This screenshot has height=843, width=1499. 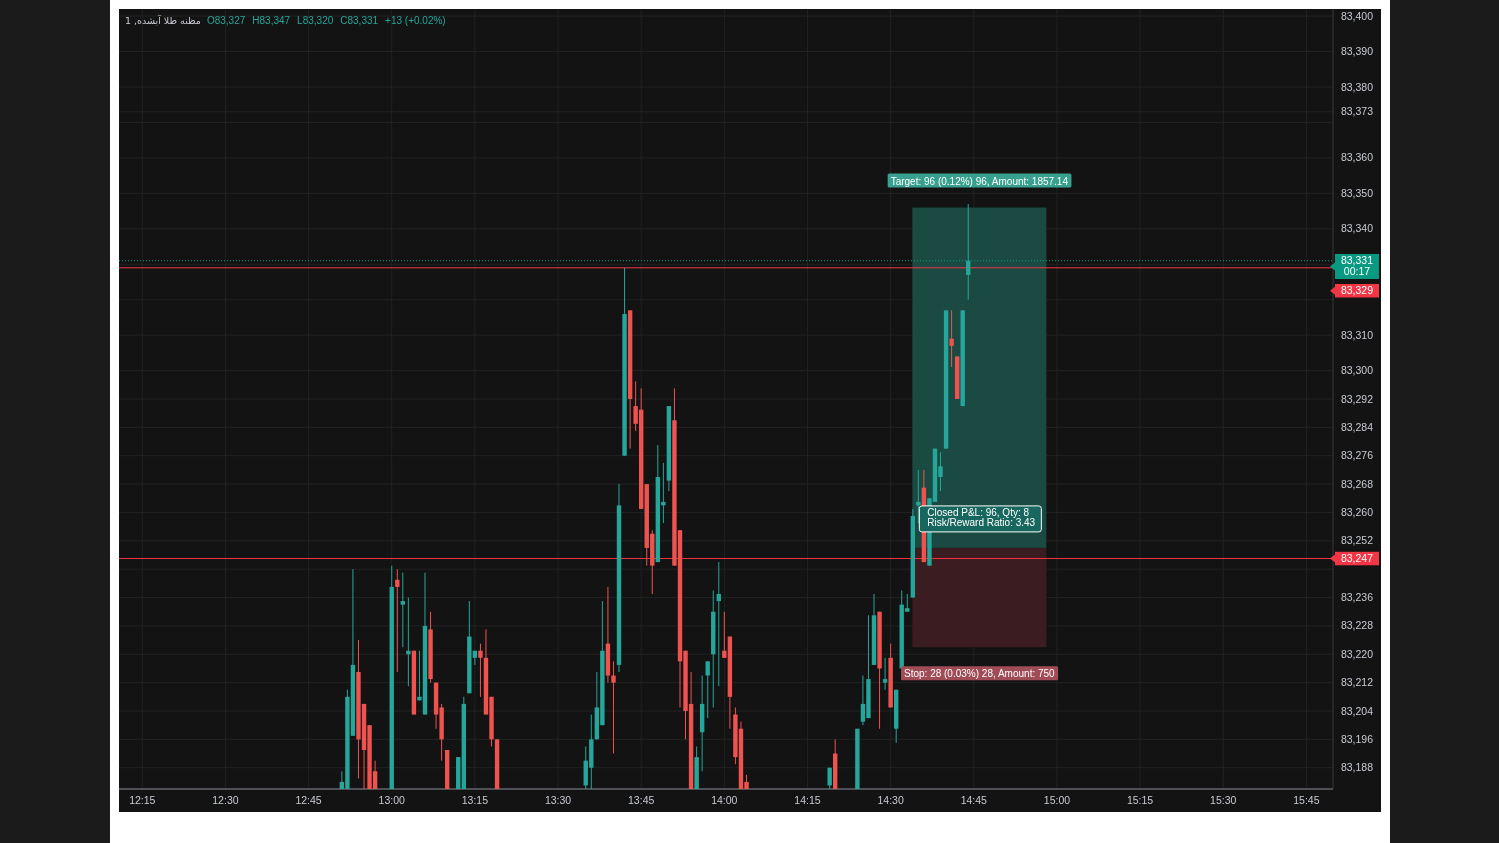 I want to click on text: O83,327, so click(x=226, y=20).